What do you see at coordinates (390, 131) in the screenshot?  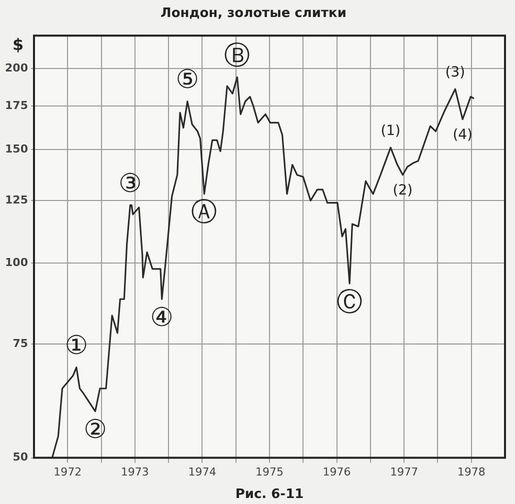 I see `annotation: (1)` at bounding box center [390, 131].